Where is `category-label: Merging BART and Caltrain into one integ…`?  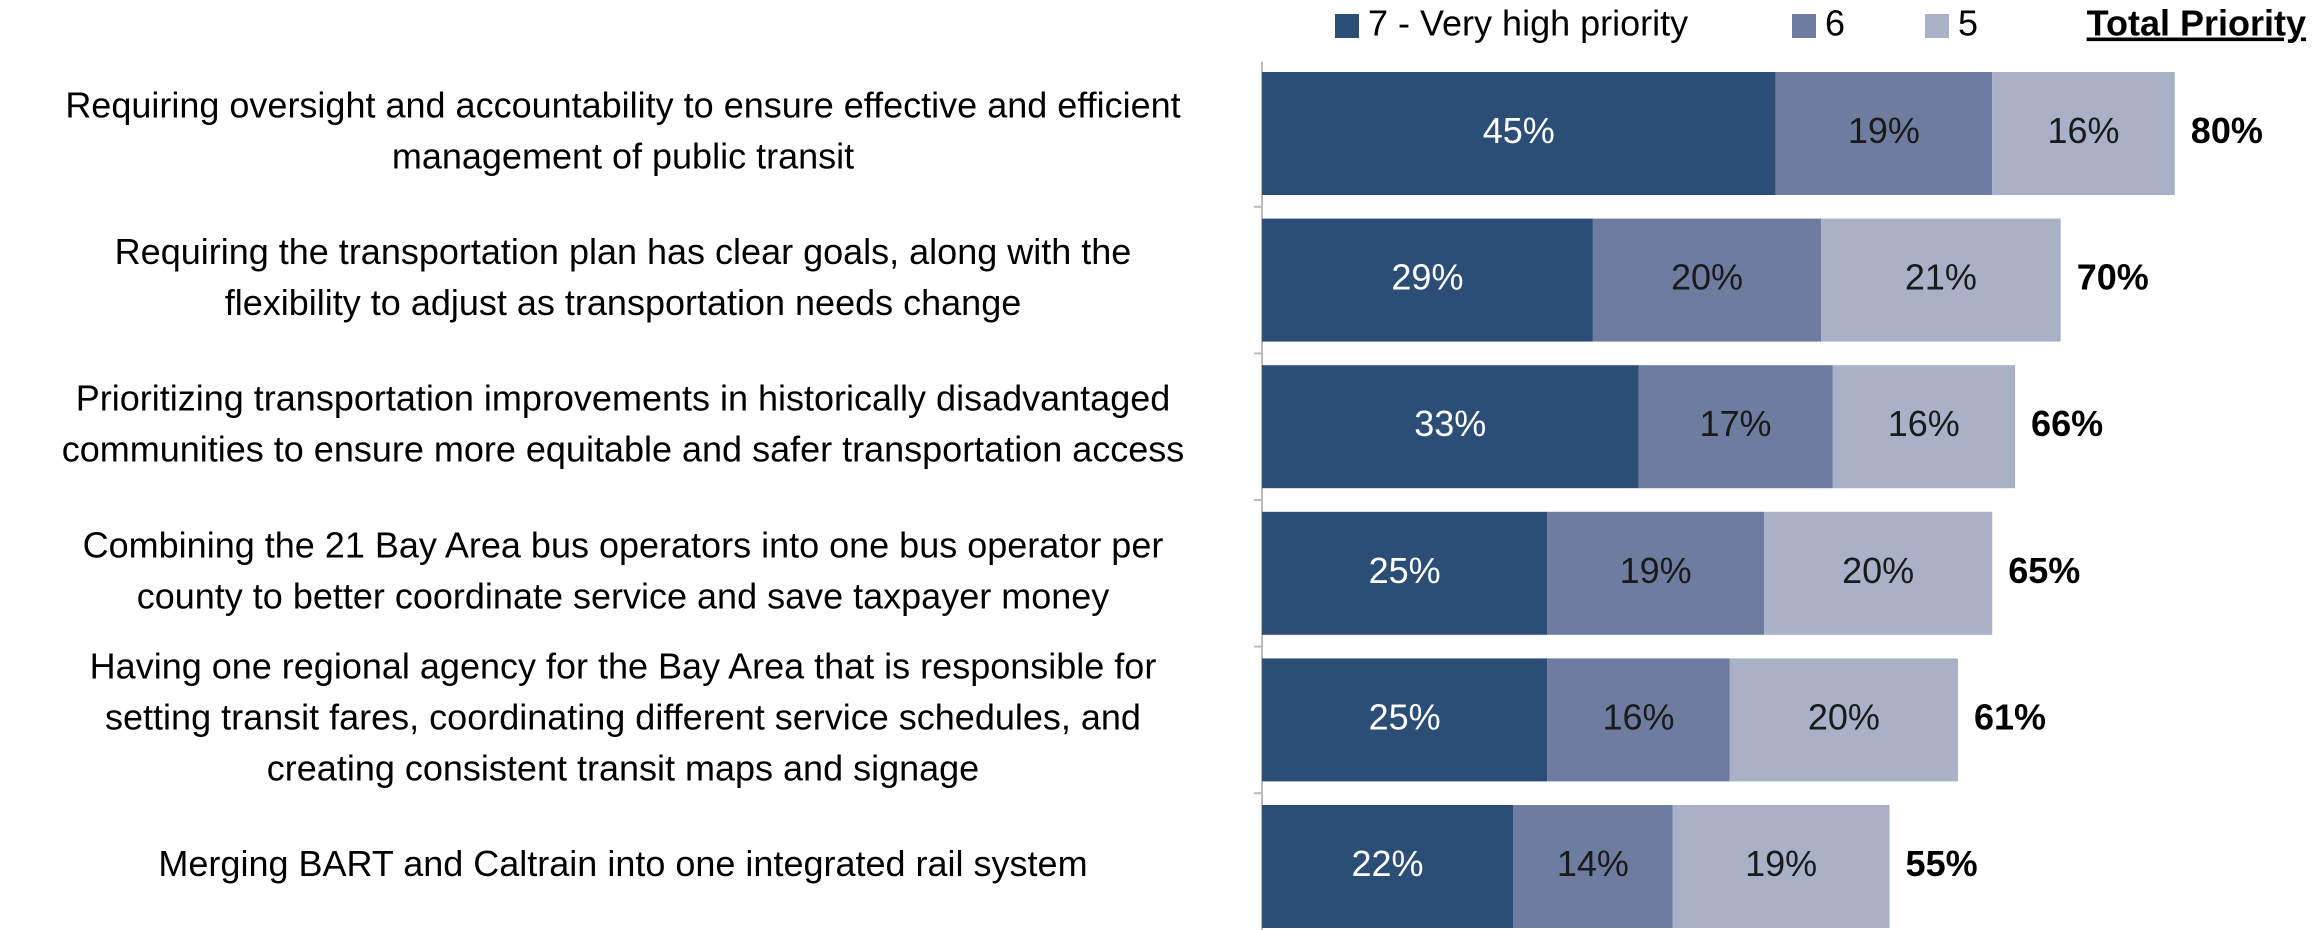
category-label: Merging BART and Caltrain into one integ… is located at coordinates (622, 863).